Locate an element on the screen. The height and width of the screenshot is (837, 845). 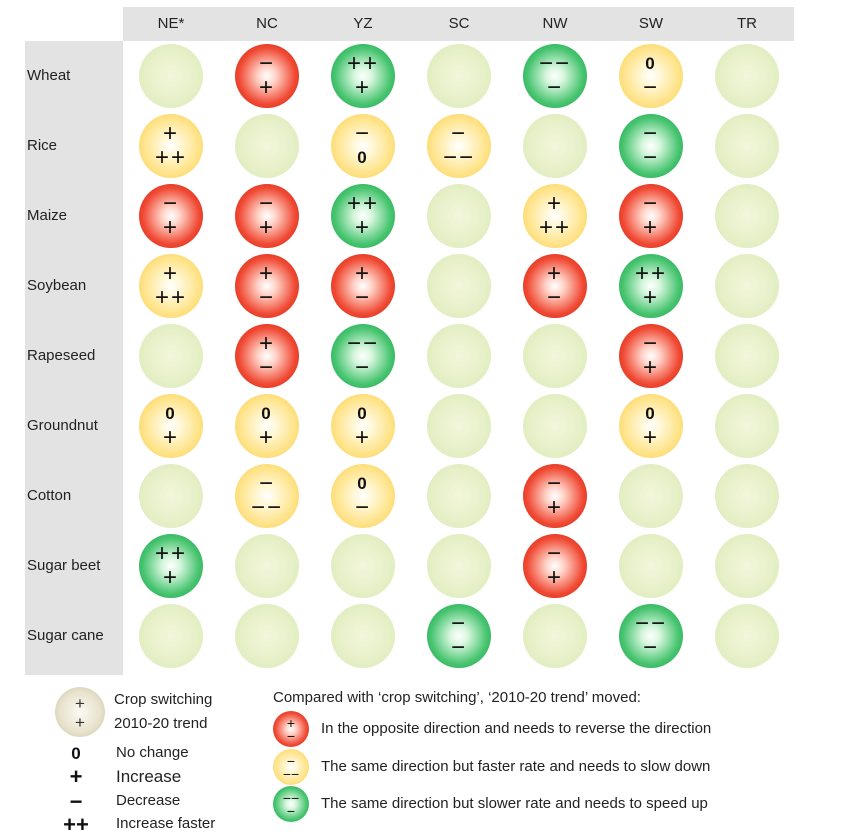
legend-symbol: ++ is located at coordinates (76, 824).